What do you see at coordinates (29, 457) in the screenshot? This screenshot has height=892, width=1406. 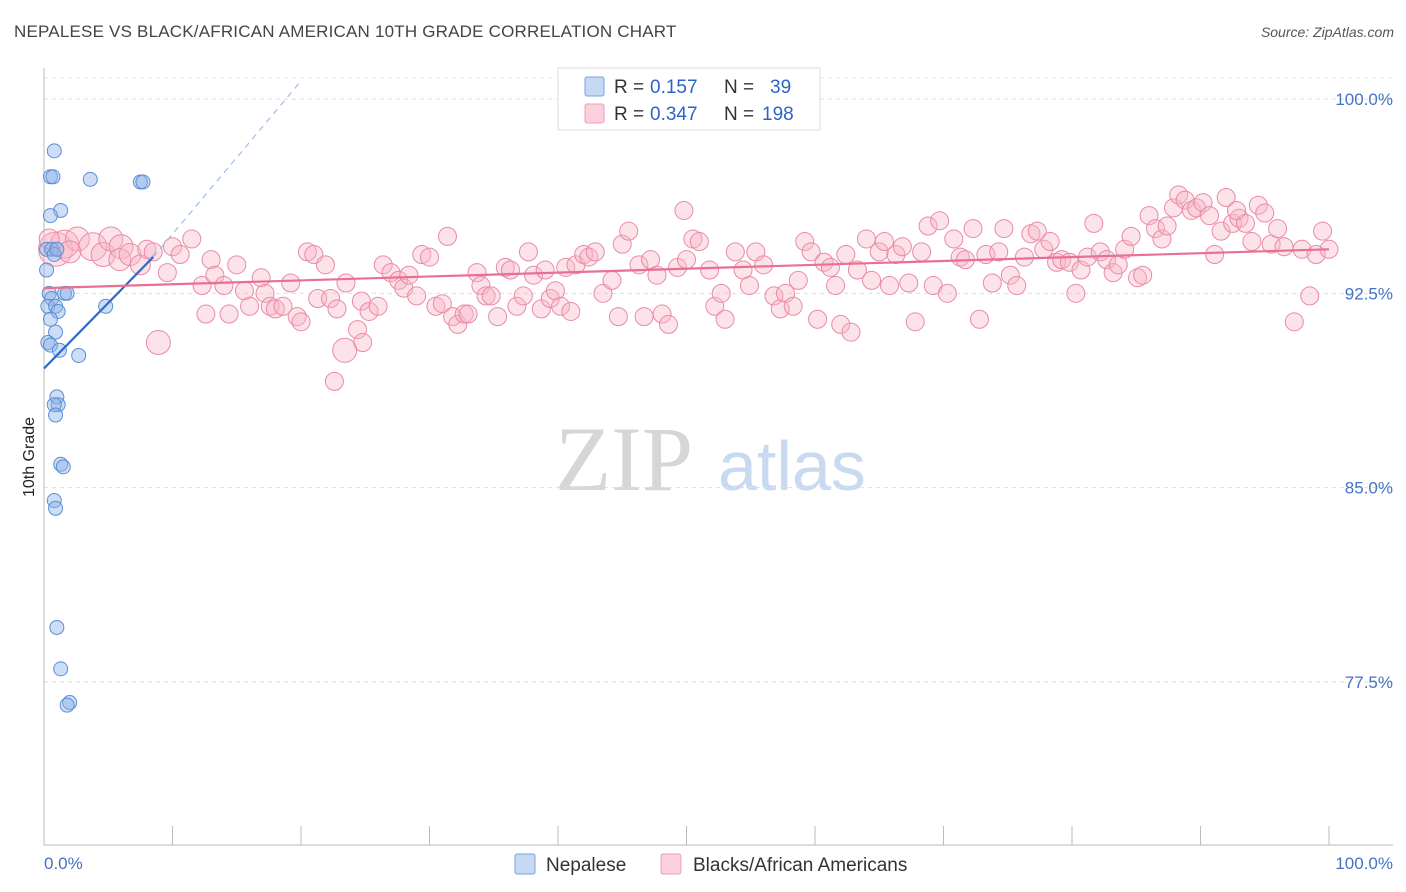 I see `y-axis-label: 10th Grade` at bounding box center [29, 457].